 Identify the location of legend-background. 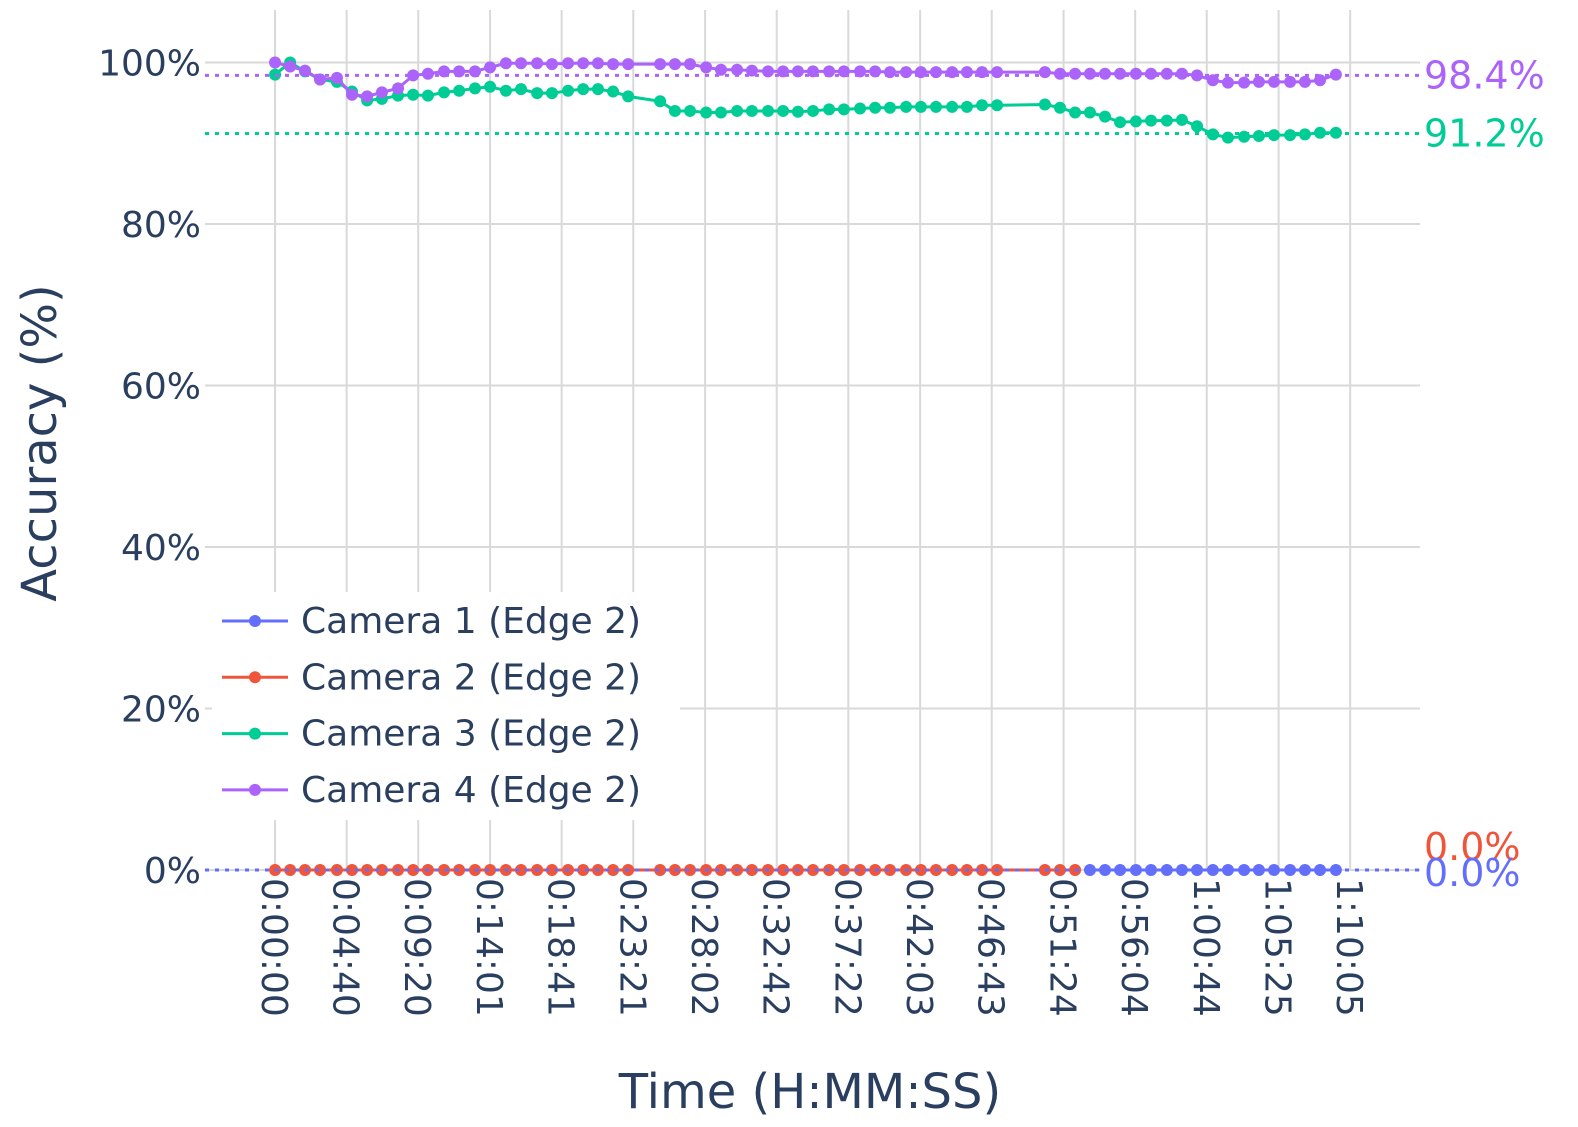
(446, 706).